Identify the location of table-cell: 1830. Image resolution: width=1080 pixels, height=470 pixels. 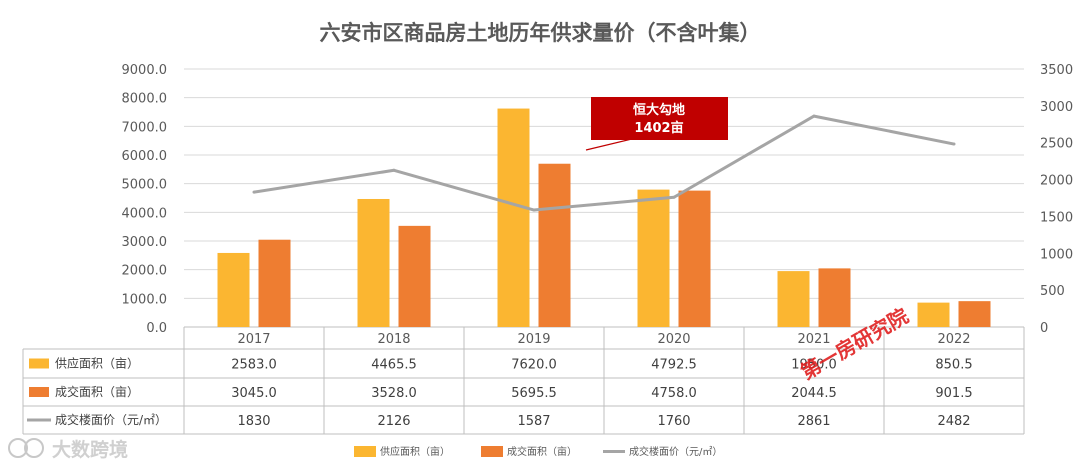
(253, 421).